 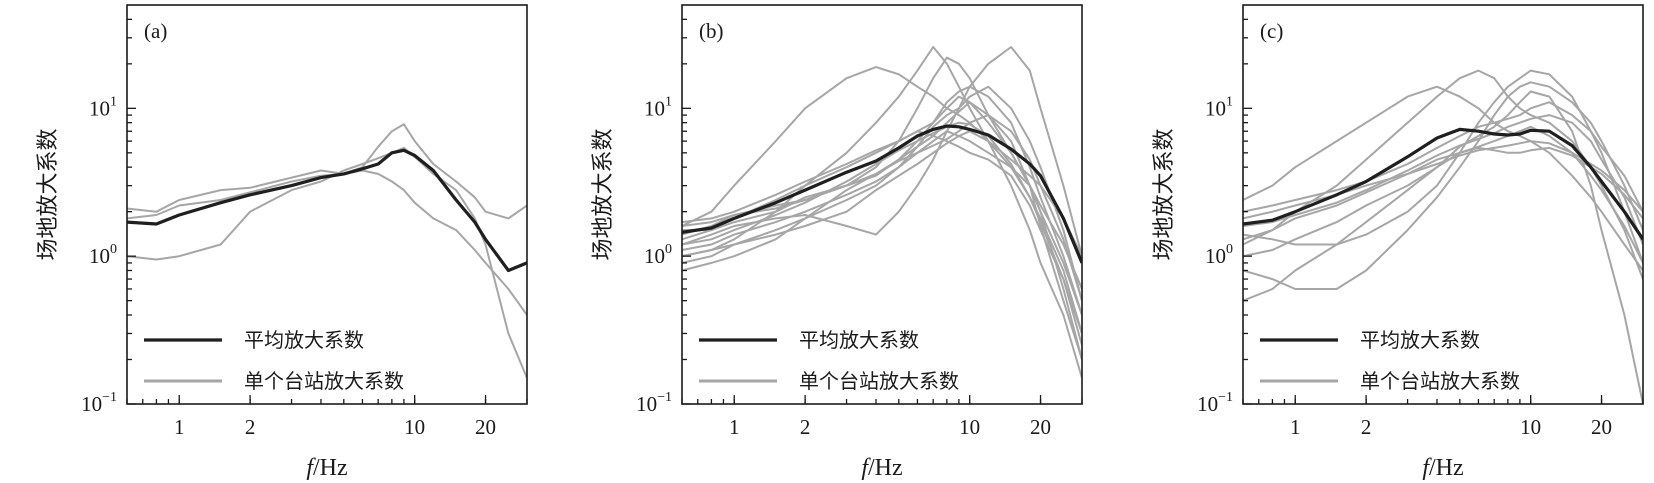 I want to click on panel-label: (a), so click(x=155, y=31).